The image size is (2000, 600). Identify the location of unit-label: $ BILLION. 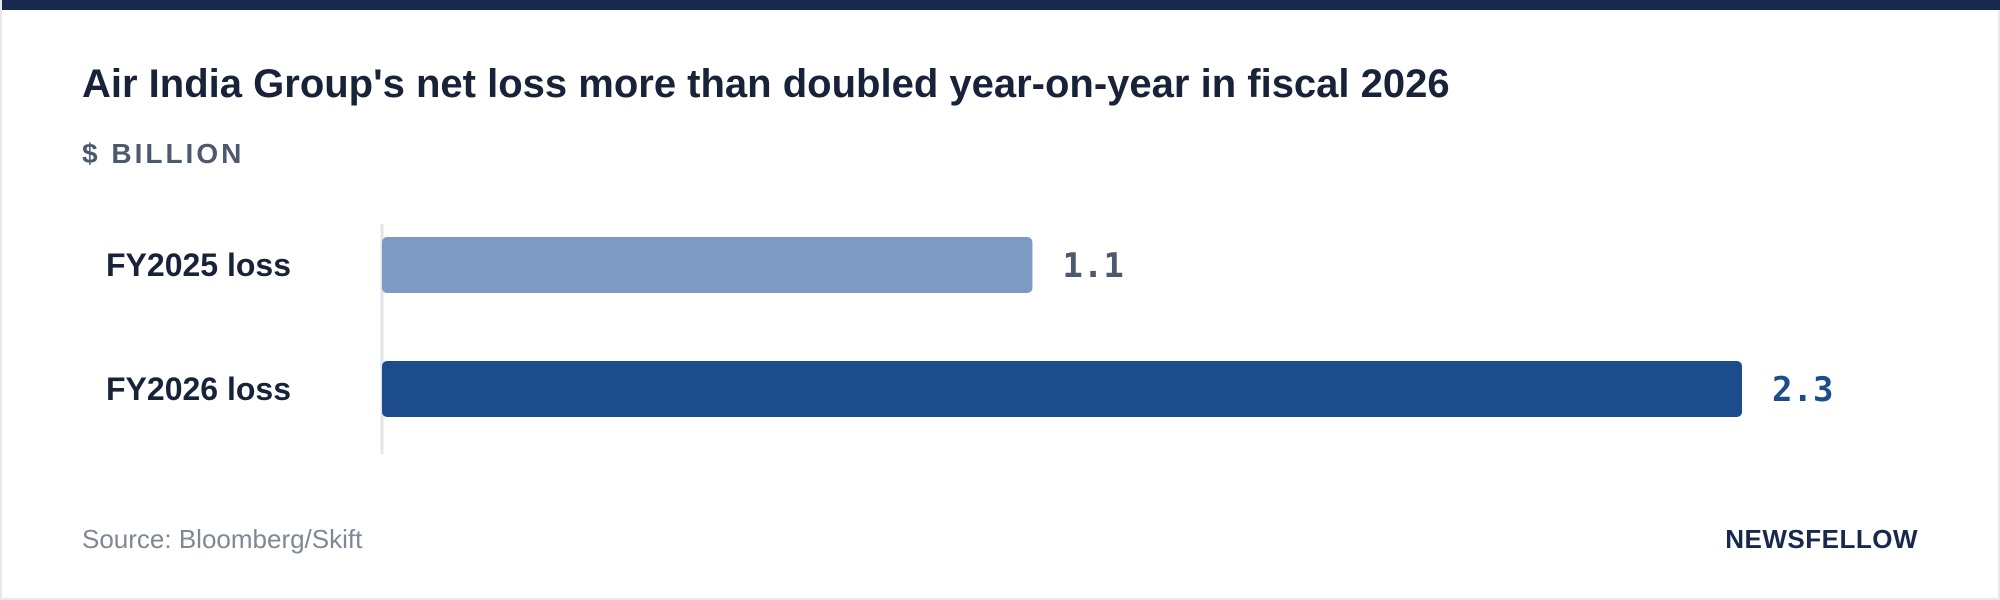
(163, 153).